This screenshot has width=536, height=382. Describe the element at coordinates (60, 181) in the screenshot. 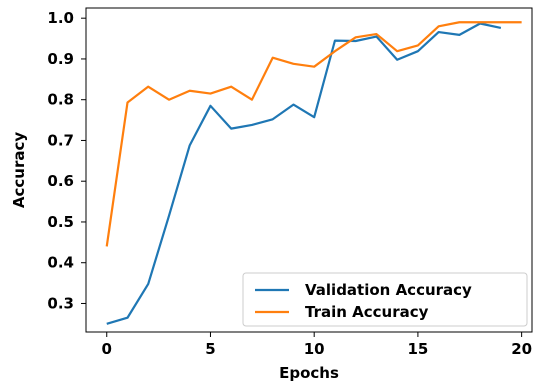

I see `y-tick-label: 0.6` at that location.